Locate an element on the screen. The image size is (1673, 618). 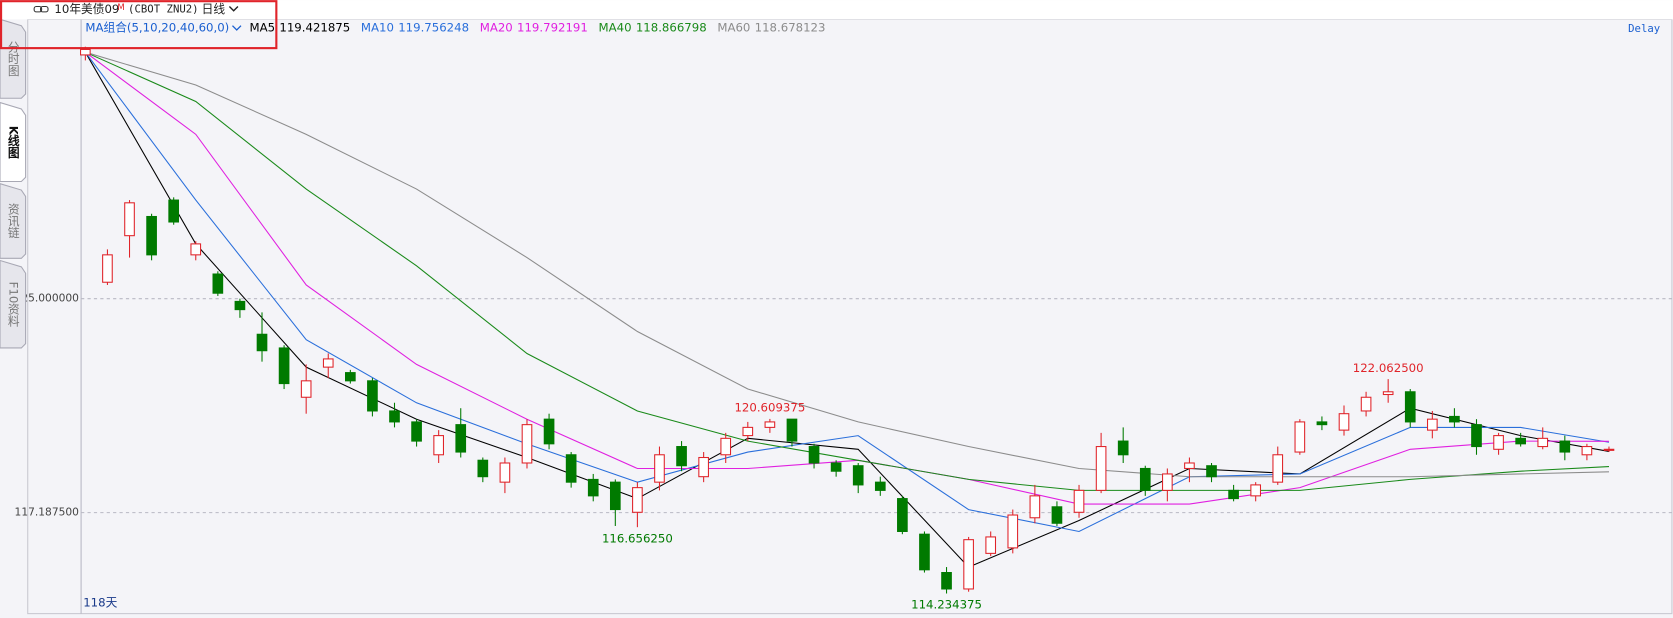
legend-name: MA5 is located at coordinates (263, 27).